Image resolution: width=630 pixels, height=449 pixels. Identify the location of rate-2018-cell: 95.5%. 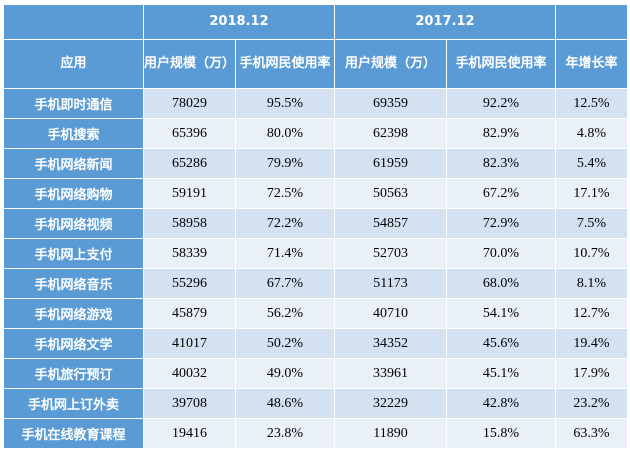
(285, 103).